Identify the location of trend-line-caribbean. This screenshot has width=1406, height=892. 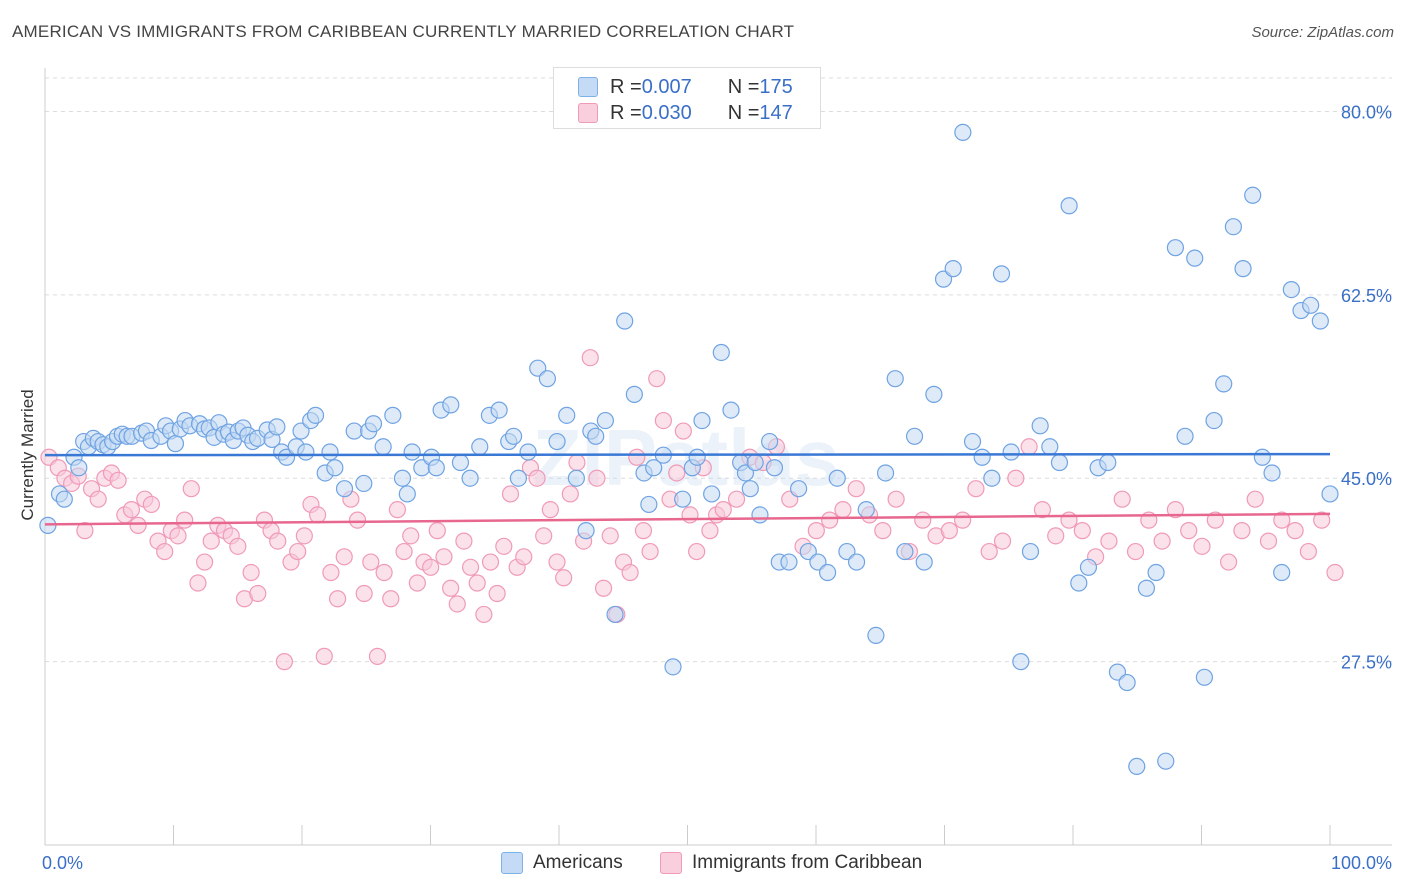
(687, 519).